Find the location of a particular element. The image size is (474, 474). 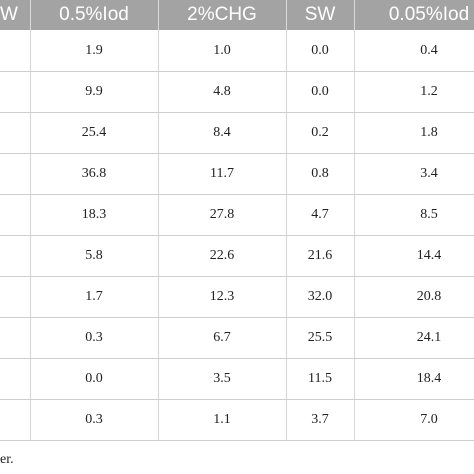

table-cell: 9.9 is located at coordinates (94, 91).